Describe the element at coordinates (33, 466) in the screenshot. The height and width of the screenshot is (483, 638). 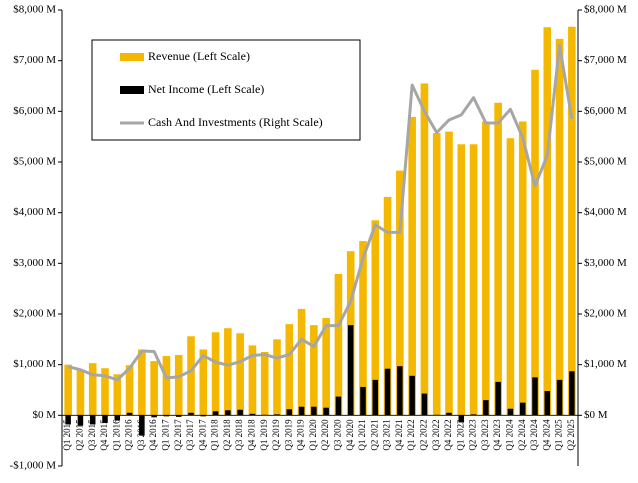
I see `y-tick-label: -$1,000 M` at that location.